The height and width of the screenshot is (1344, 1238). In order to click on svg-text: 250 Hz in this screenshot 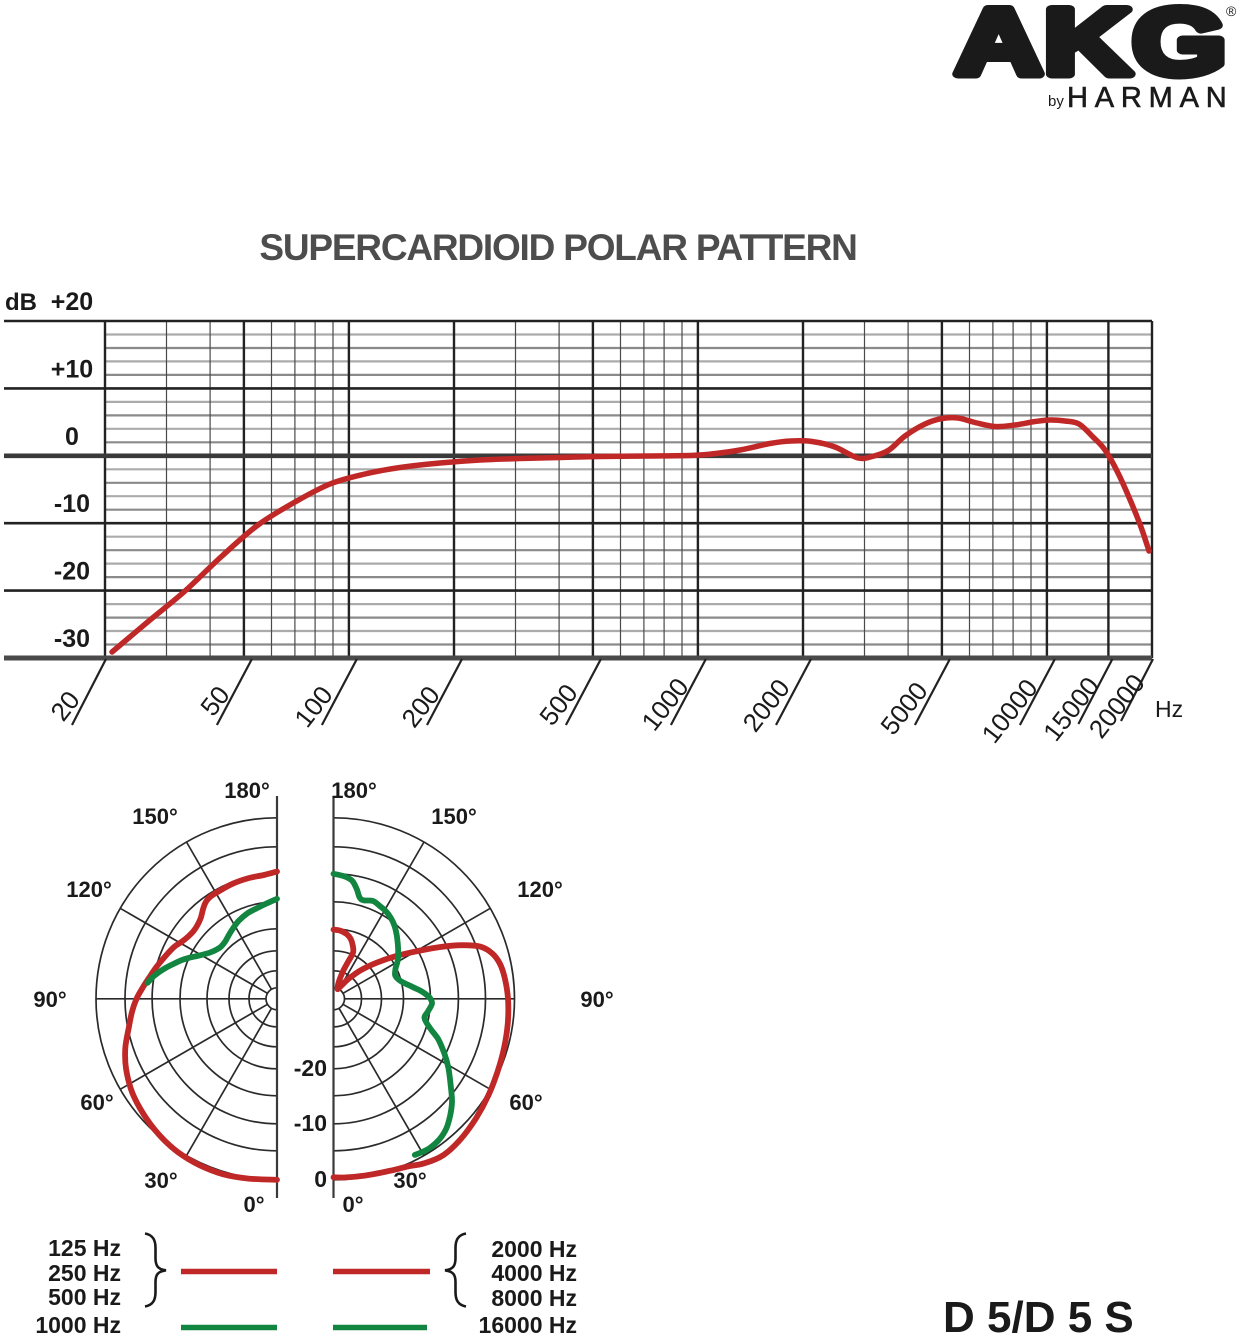, I will do `click(84, 1273)`.